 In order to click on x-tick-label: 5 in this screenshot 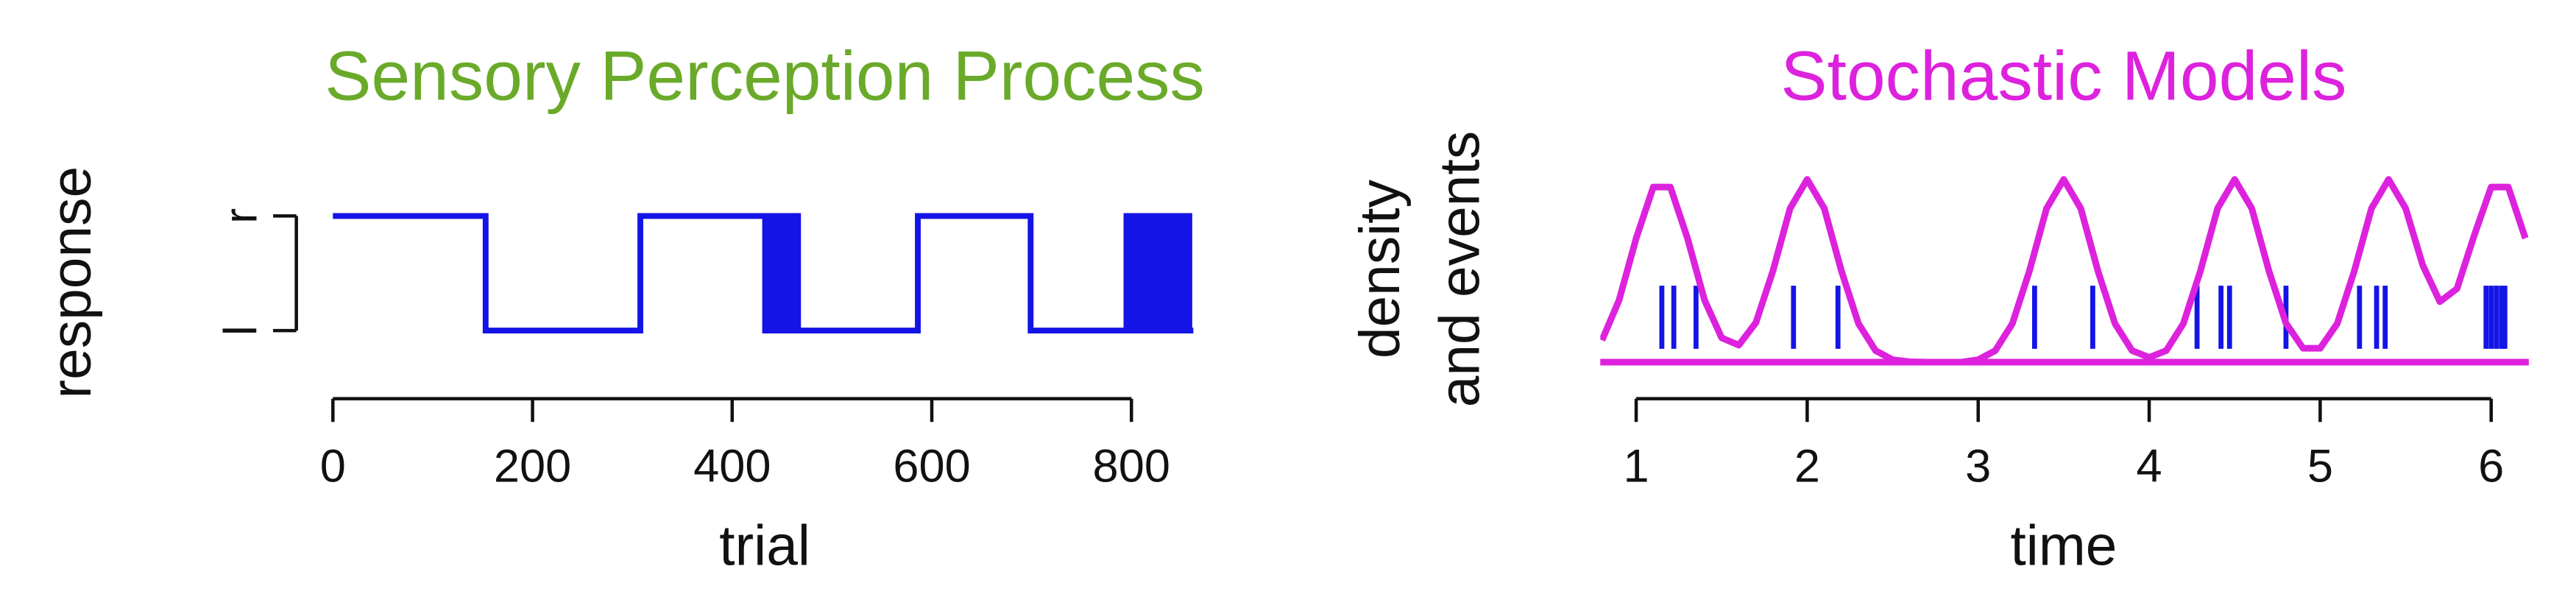, I will do `click(2320, 466)`.